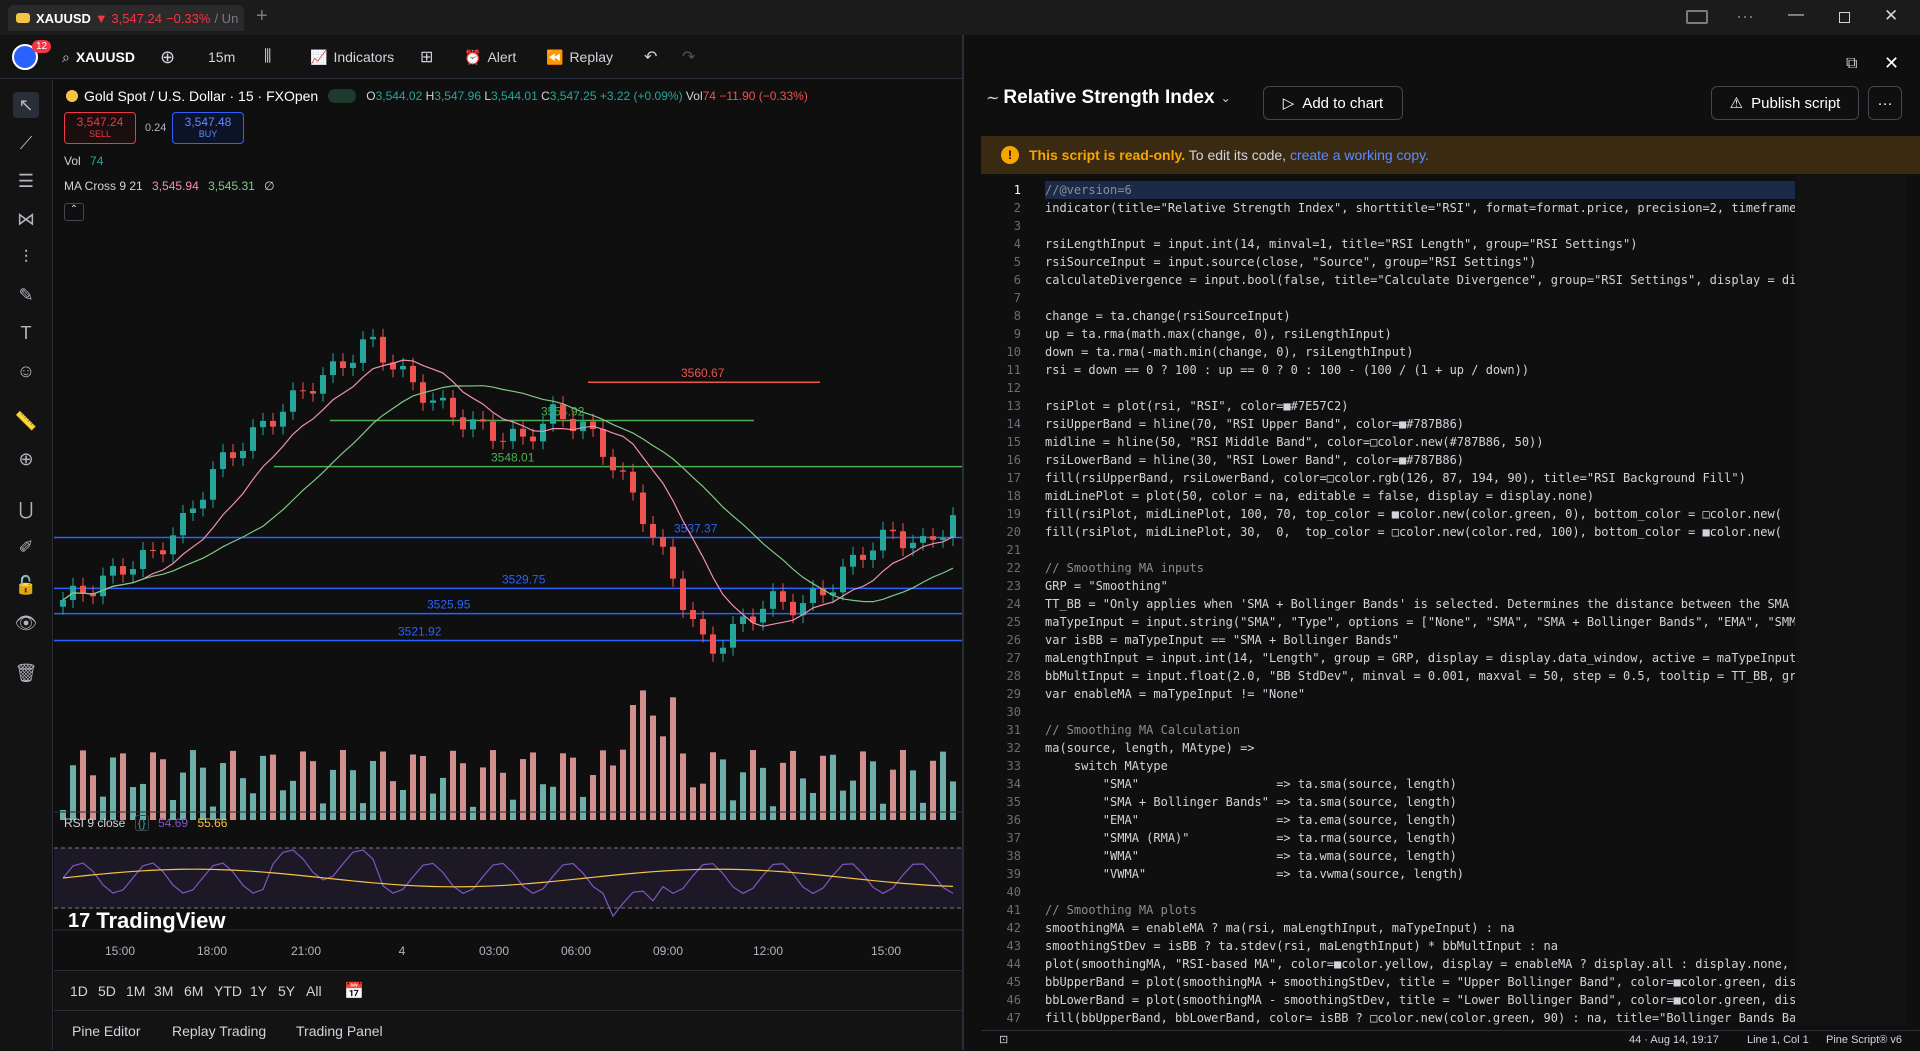 The width and height of the screenshot is (1920, 1051). I want to click on indicators-button: 📈 Indicators, so click(352, 57).